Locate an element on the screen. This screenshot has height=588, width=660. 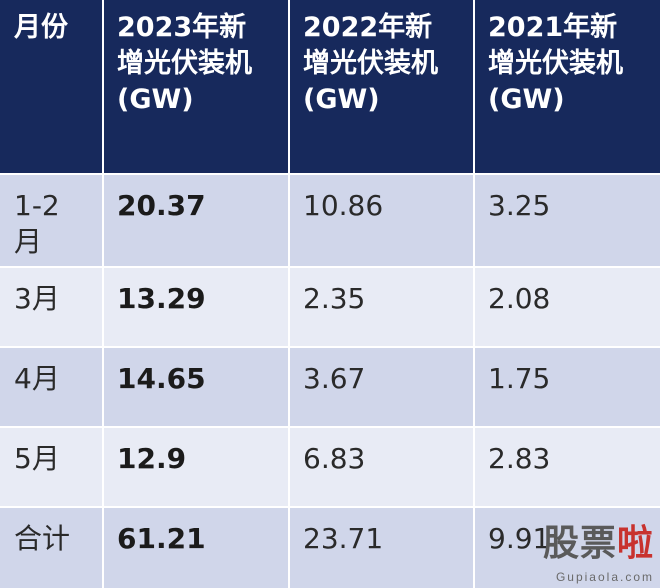
watermark-domain: Gupiaola.com is located at coordinates (604, 577).